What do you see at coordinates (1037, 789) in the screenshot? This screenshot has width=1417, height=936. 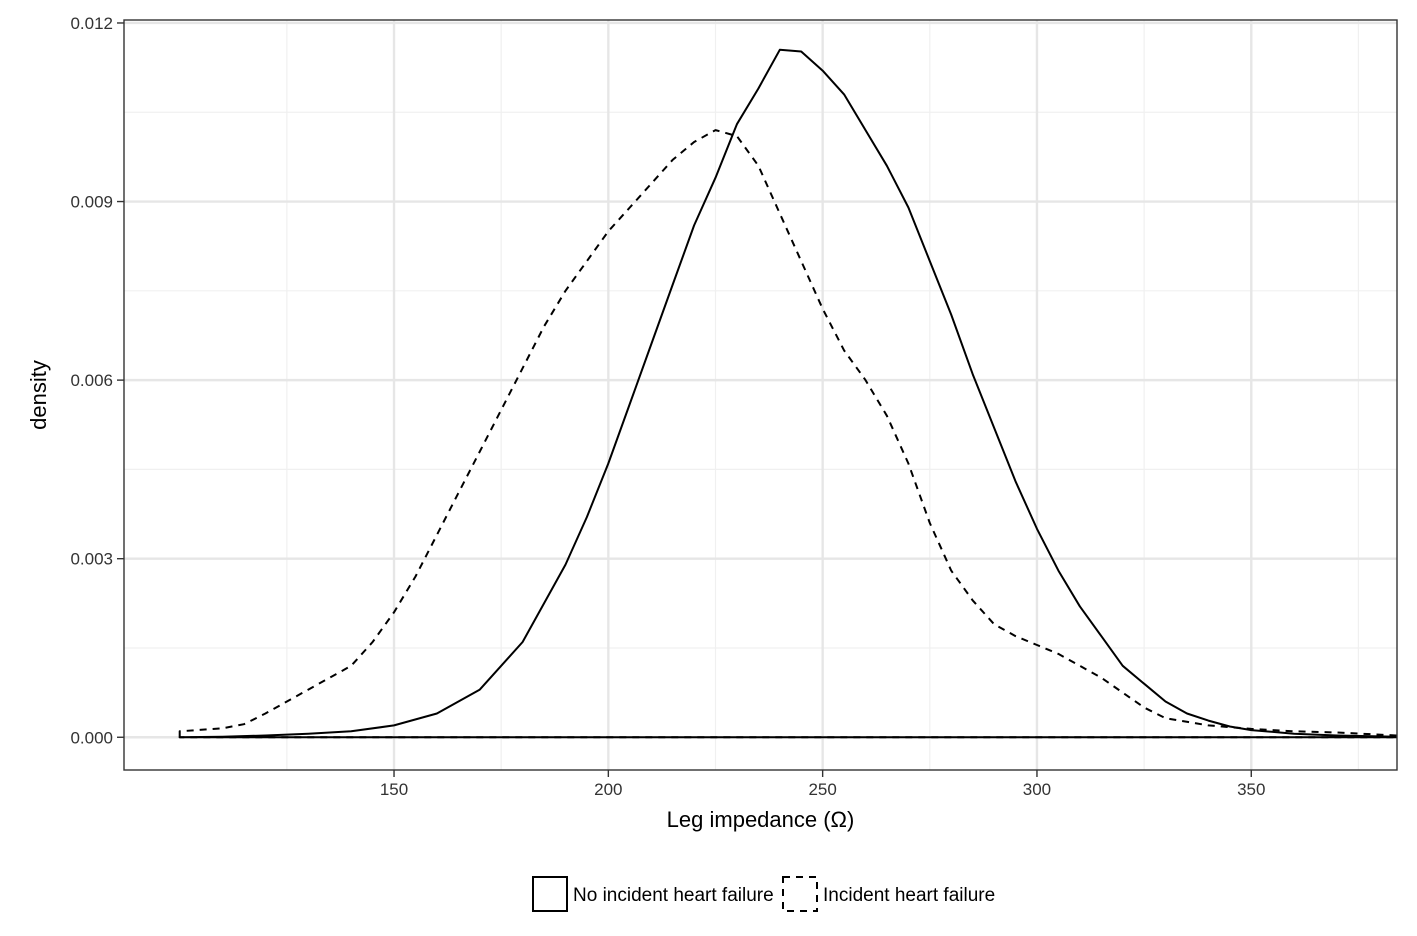 I see `x-tick-label: 300` at bounding box center [1037, 789].